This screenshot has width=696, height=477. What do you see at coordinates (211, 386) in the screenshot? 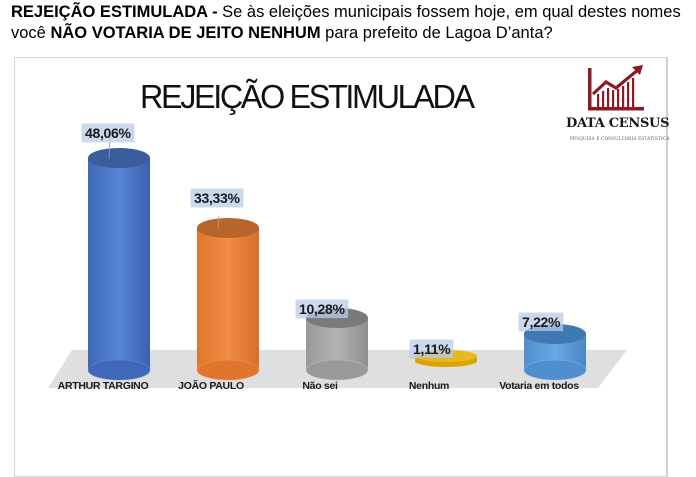
I see `category-label-joao-paulo: JOÃO PAULO` at bounding box center [211, 386].